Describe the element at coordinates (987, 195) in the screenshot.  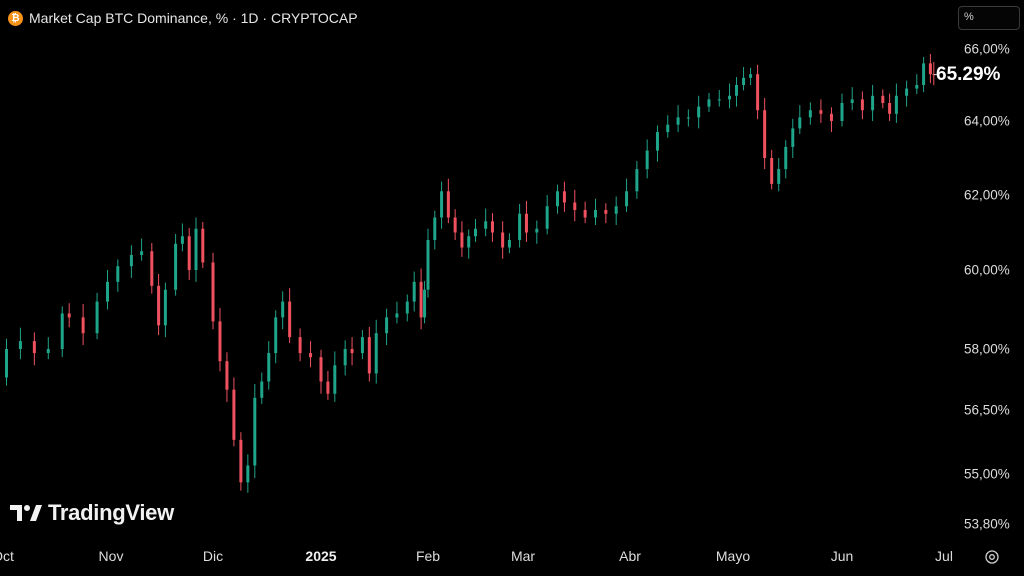
I see `y-tick-label: 62,00%` at that location.